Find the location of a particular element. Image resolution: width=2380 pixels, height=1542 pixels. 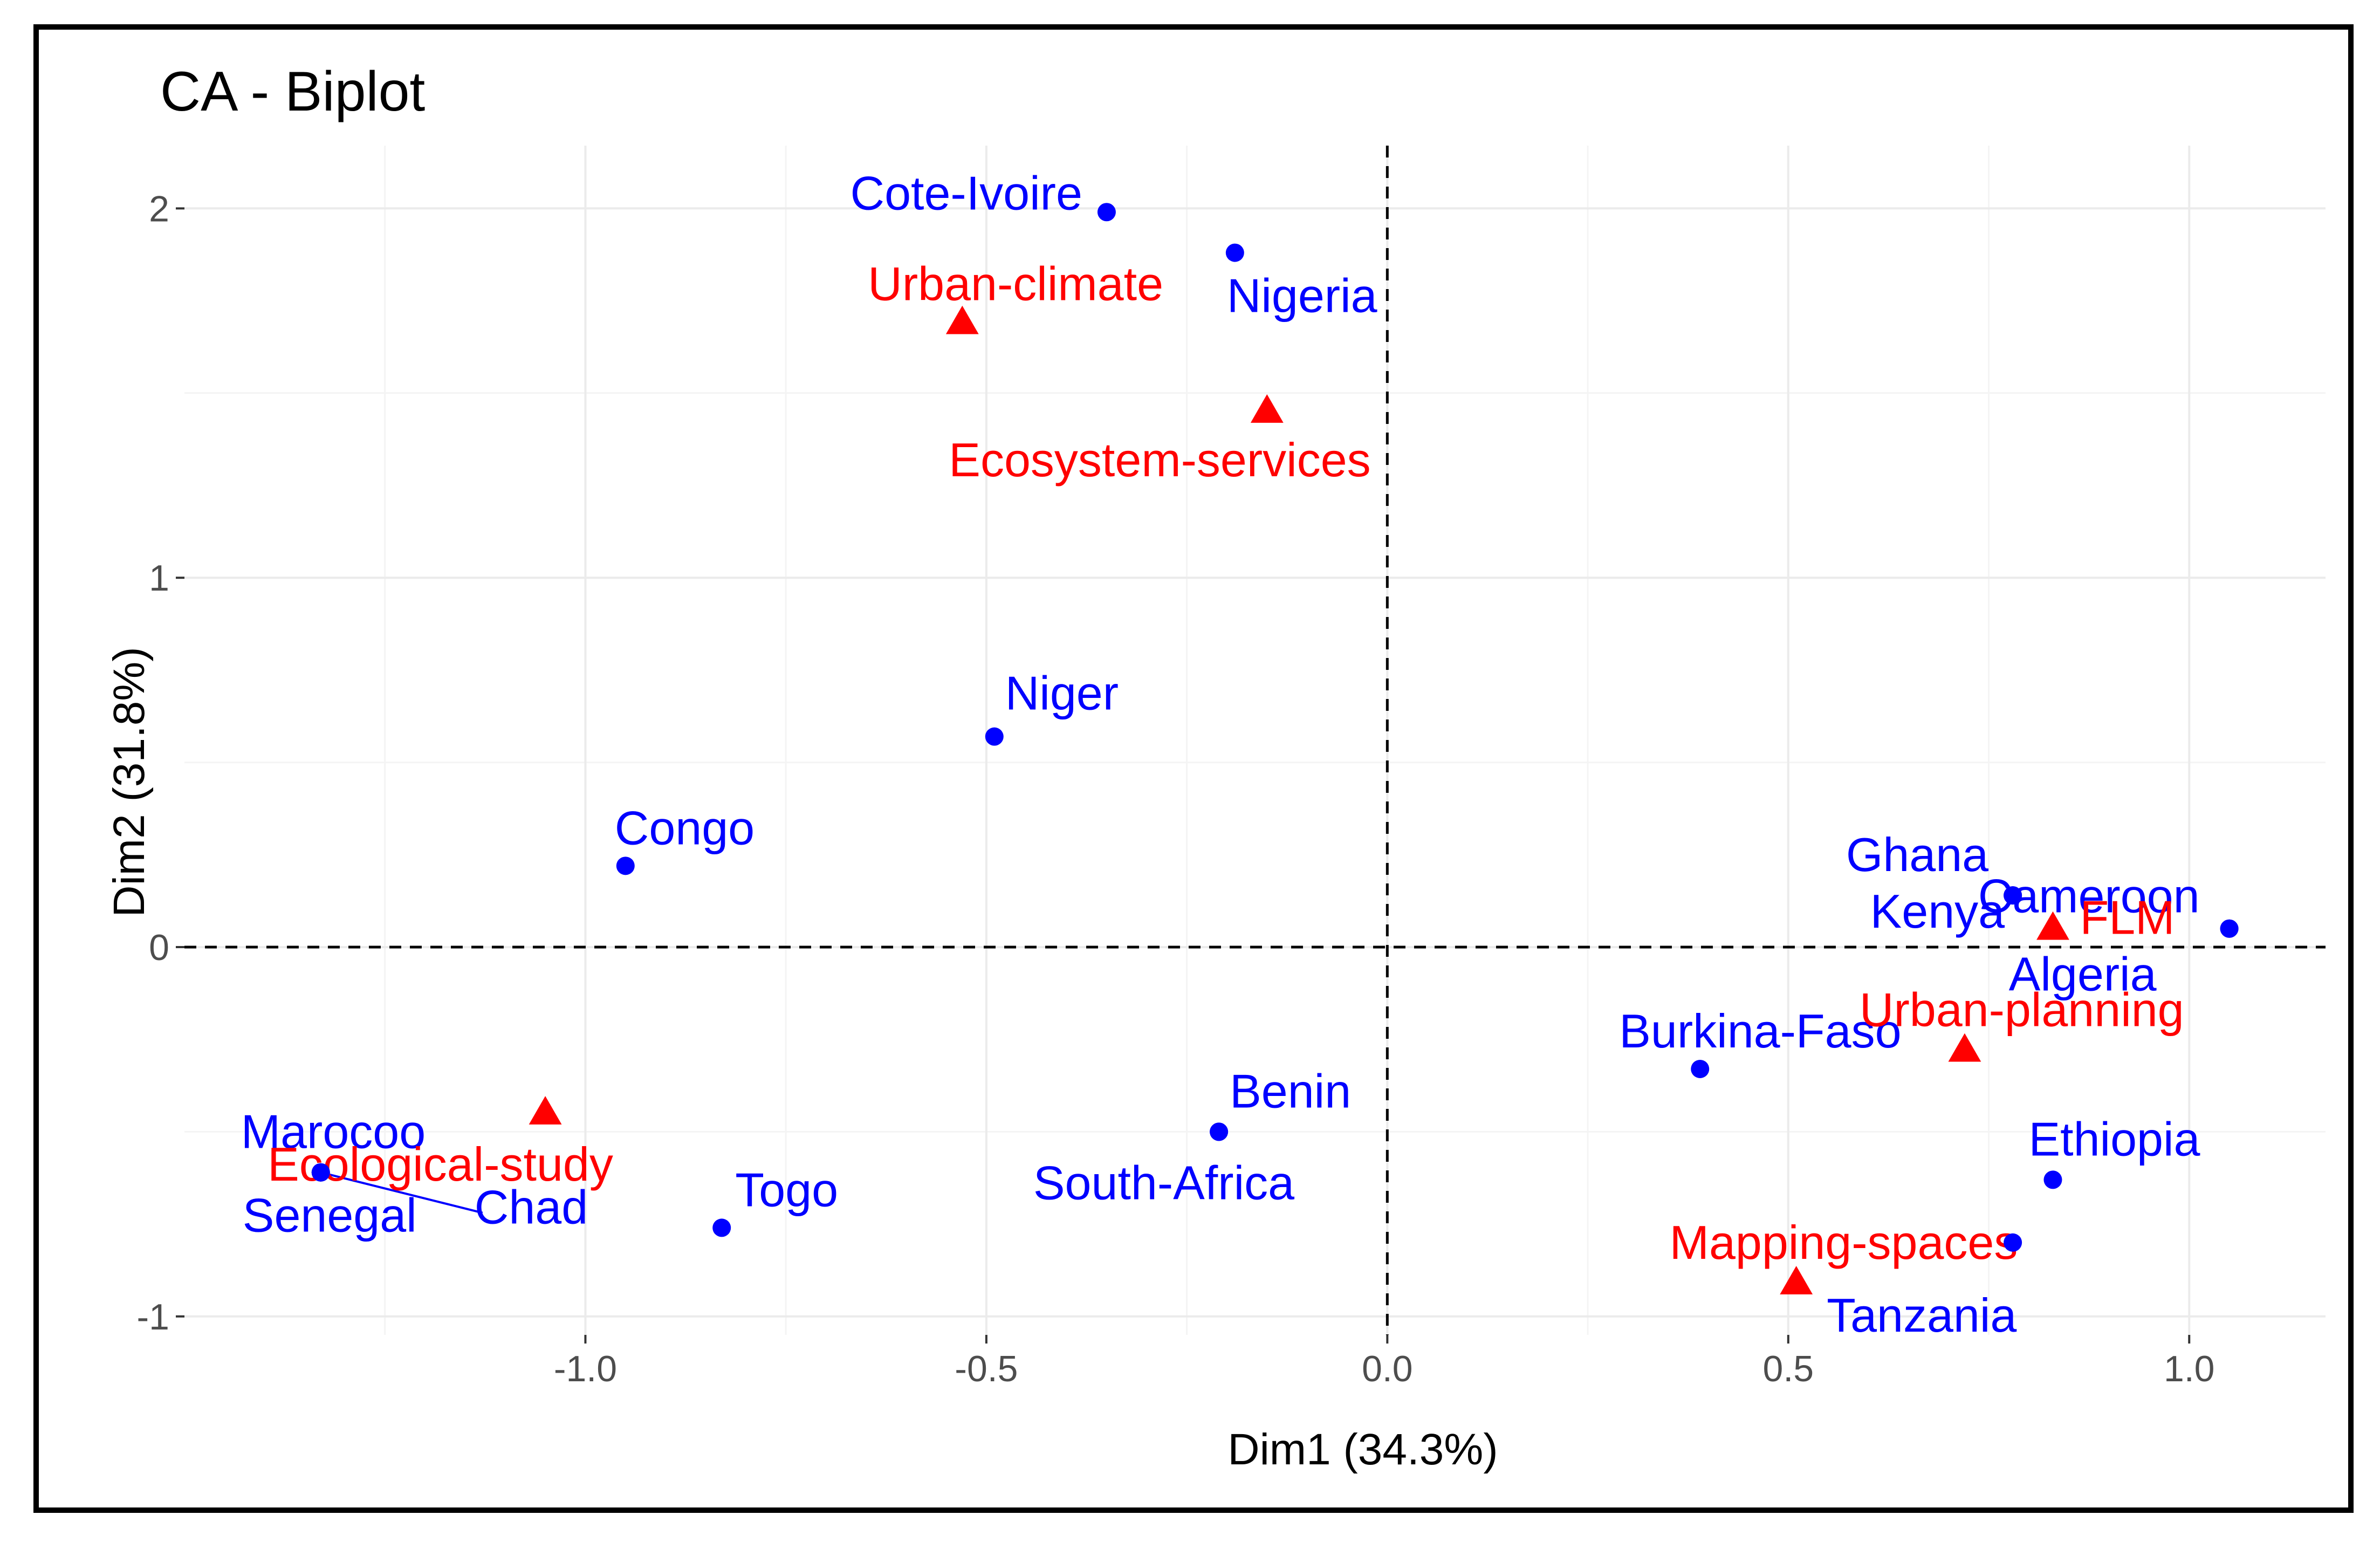

chad-leader-line is located at coordinates (401, 1193).